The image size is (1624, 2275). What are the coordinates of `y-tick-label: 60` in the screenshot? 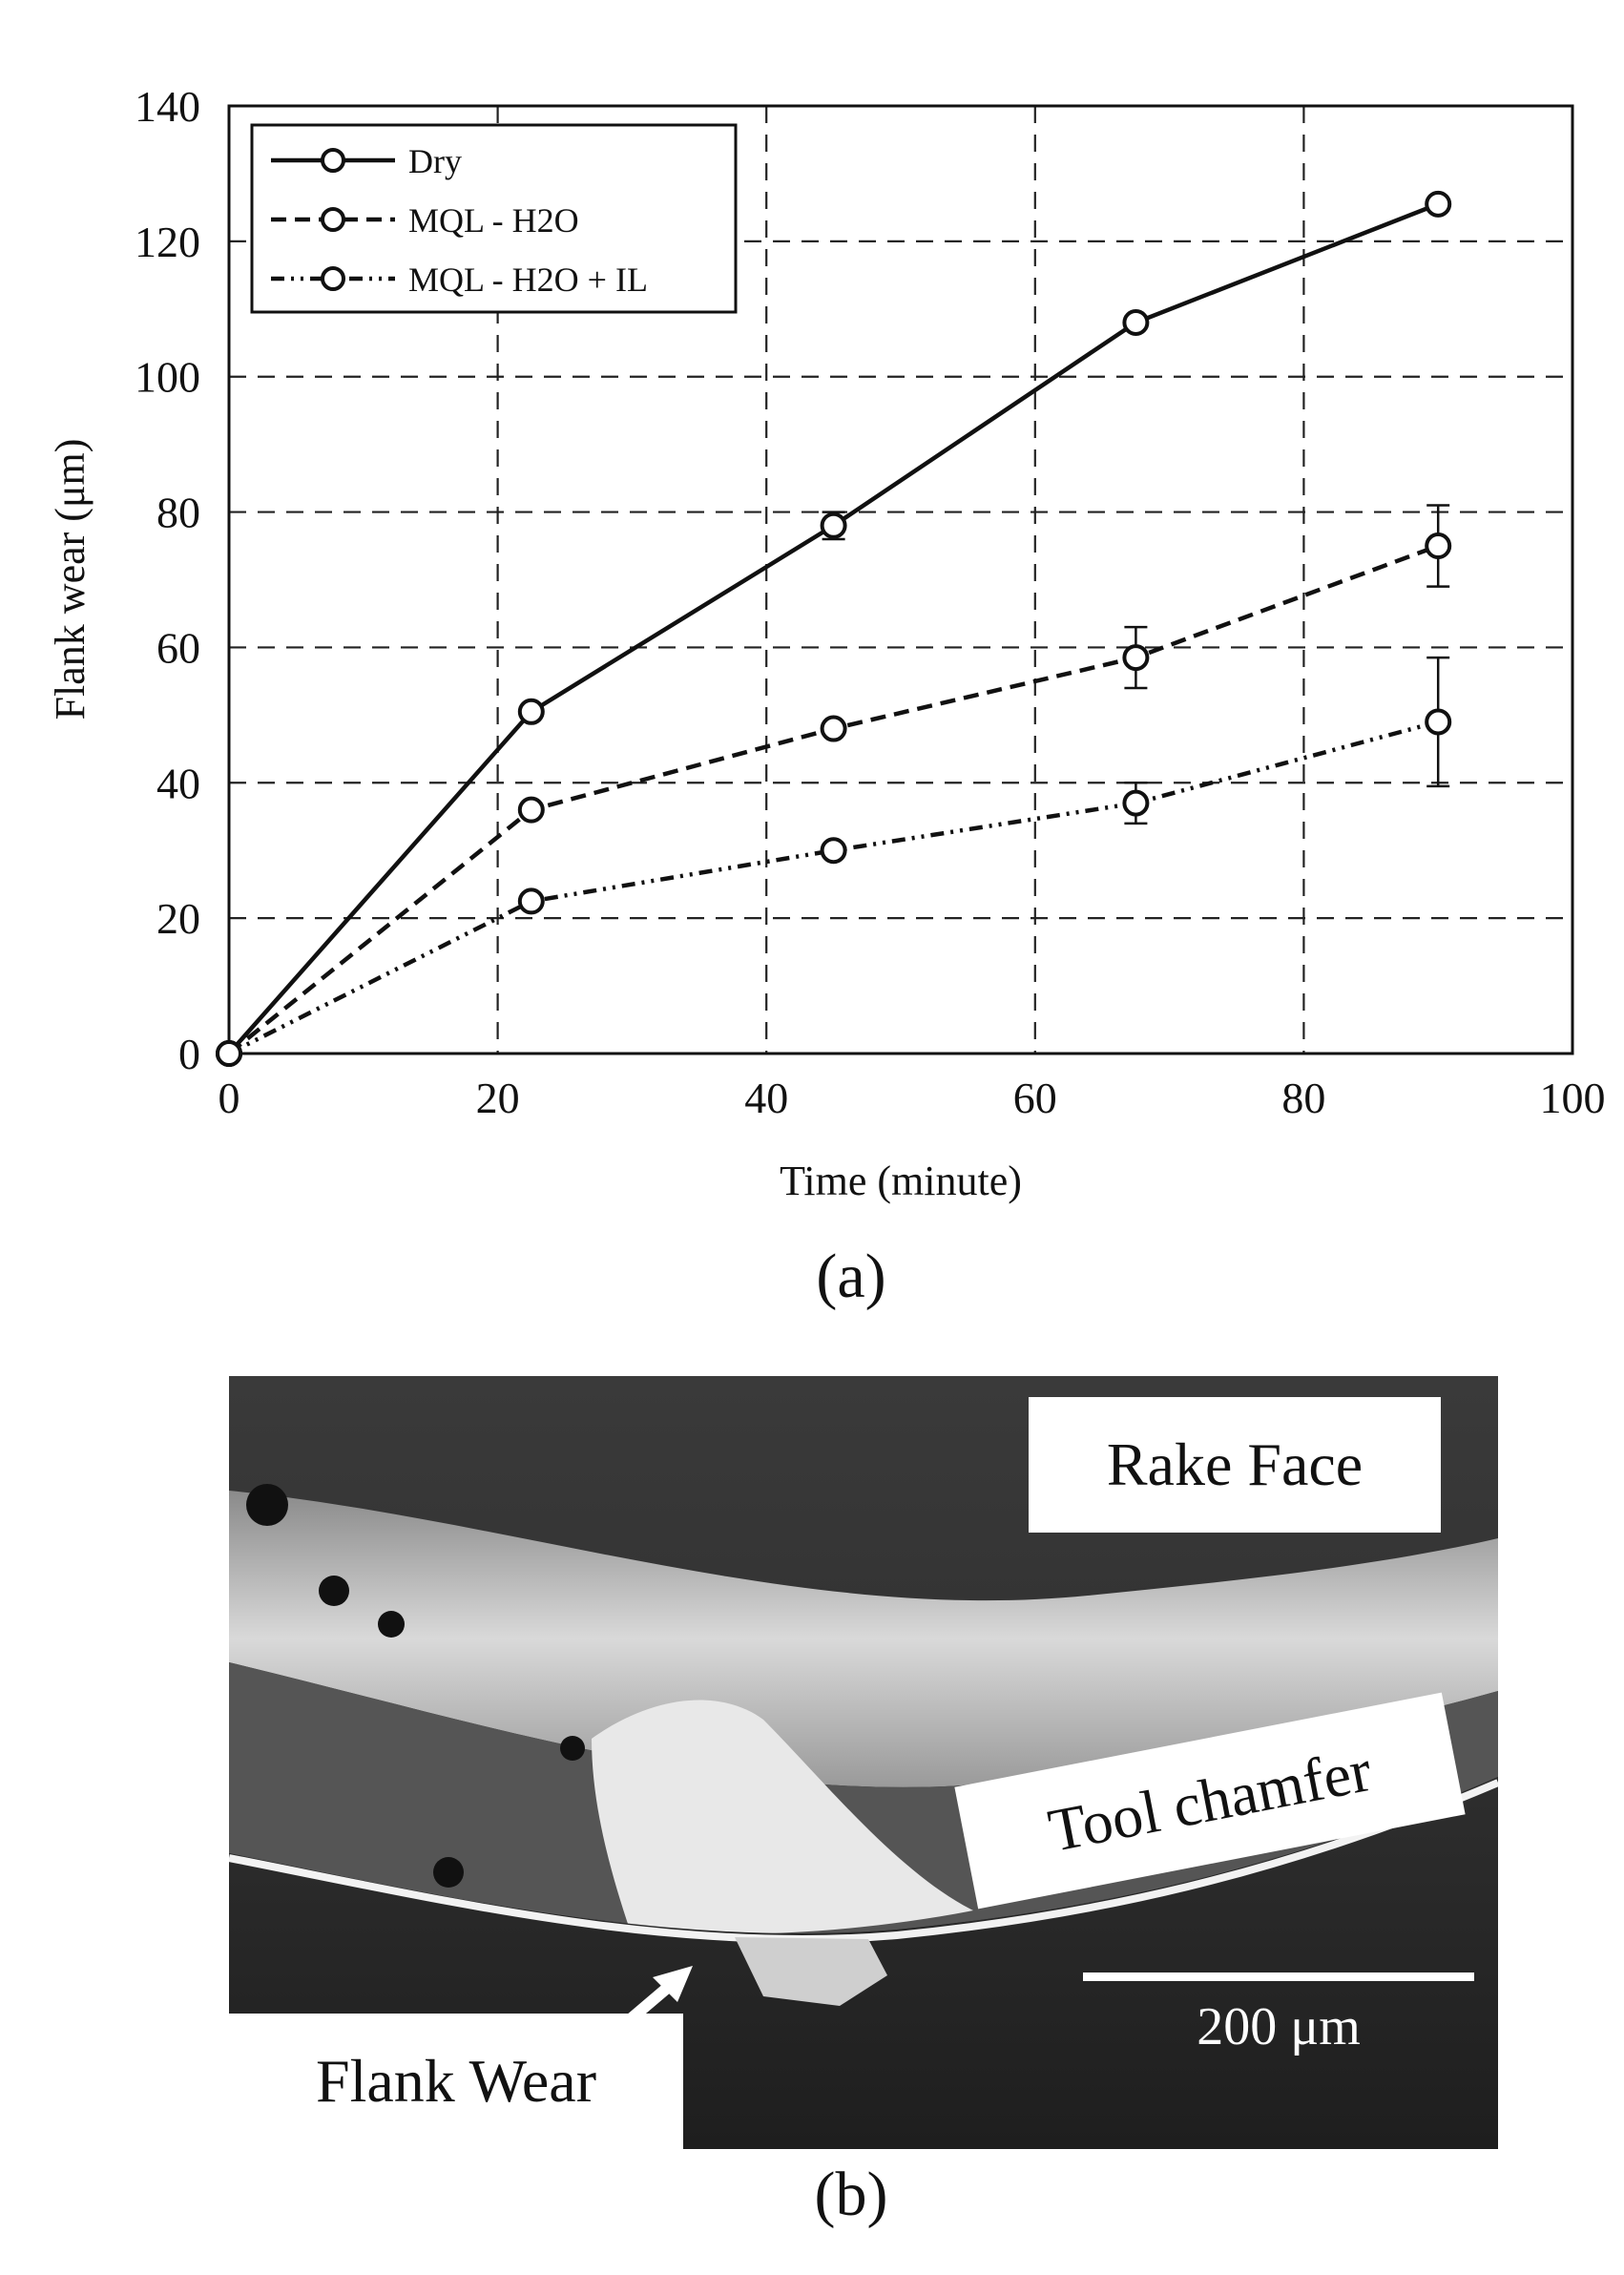 It's located at (178, 648).